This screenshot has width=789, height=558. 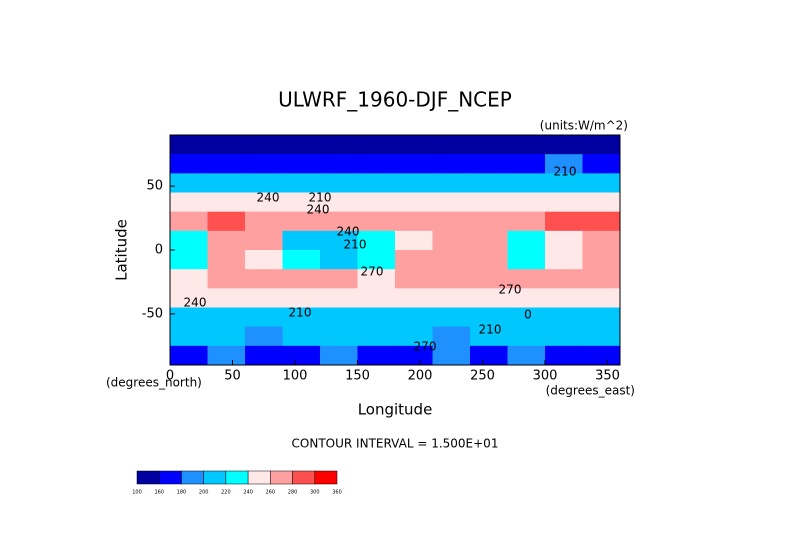 I want to click on footnote: CONTOUR INTERVAL = 1.500E+01, so click(x=395, y=444).